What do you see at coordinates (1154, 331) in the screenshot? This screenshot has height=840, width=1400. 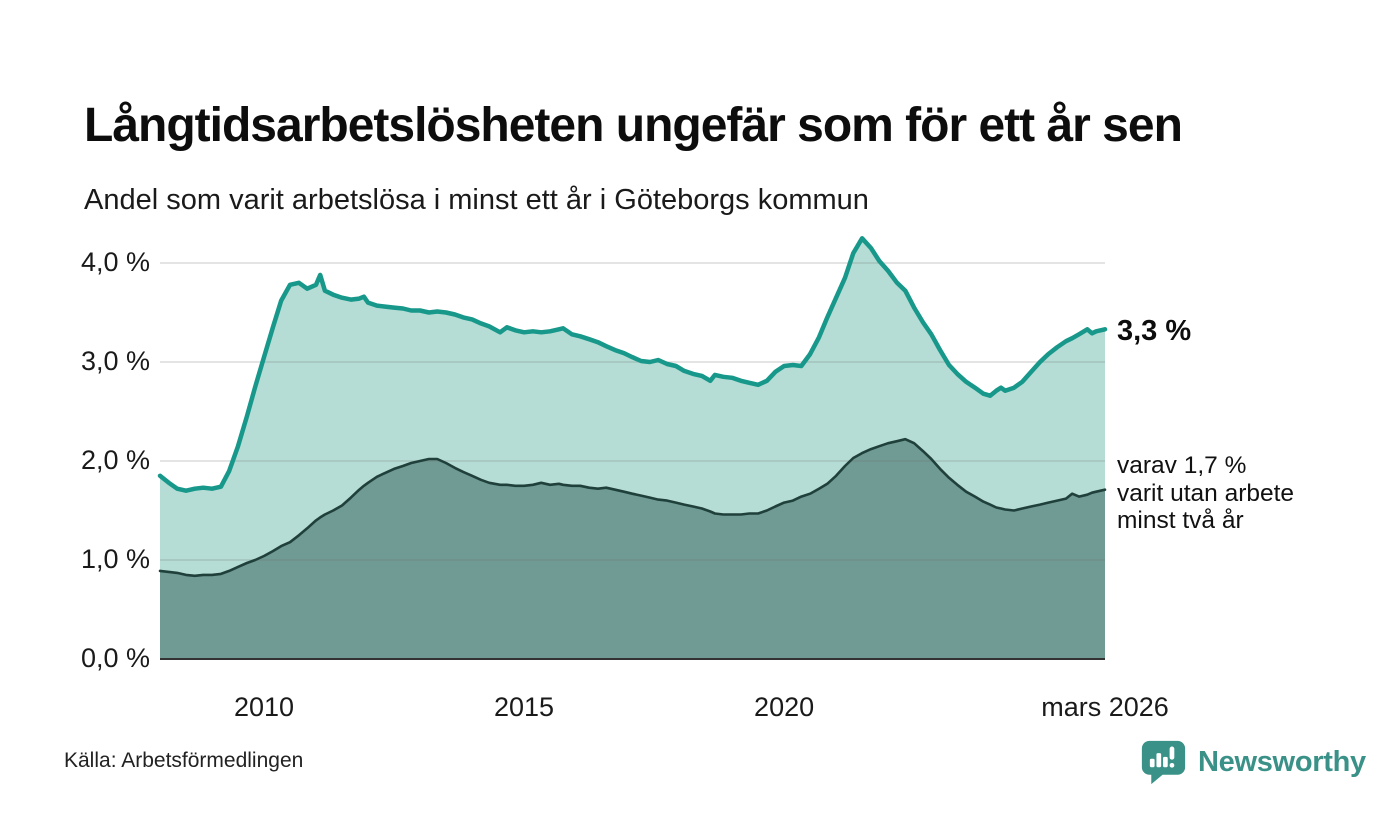 I see `latest-value-label: 3,3 %` at bounding box center [1154, 331].